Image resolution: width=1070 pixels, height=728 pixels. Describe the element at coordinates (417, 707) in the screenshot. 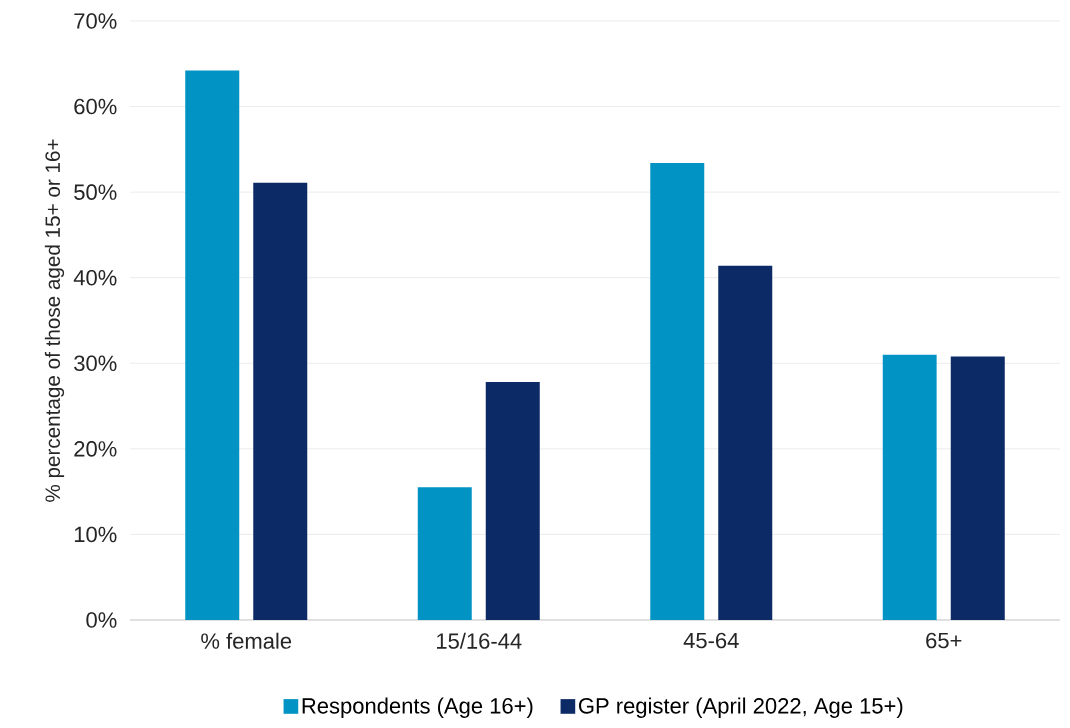

I see `legend-label: Respondents (Age 16+)` at that location.